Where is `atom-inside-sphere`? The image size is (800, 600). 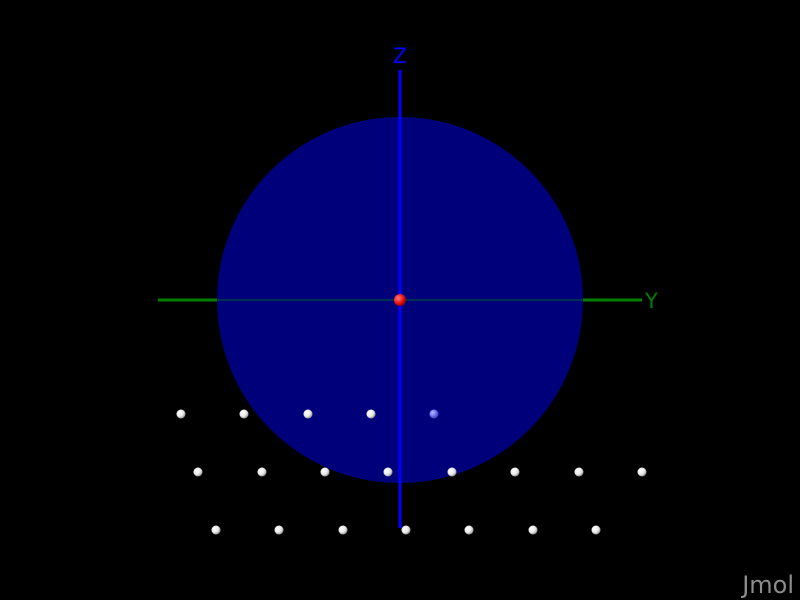
atom-inside-sphere is located at coordinates (434, 414).